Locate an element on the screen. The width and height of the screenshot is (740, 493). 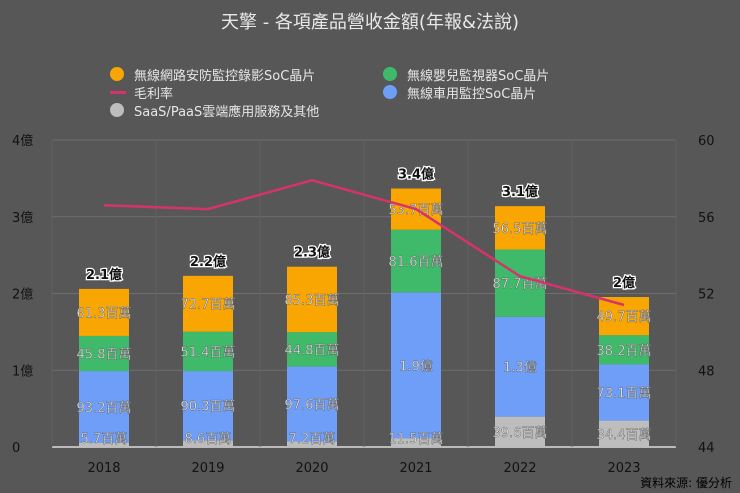
x-tick-label: 2023 is located at coordinates (623, 468).